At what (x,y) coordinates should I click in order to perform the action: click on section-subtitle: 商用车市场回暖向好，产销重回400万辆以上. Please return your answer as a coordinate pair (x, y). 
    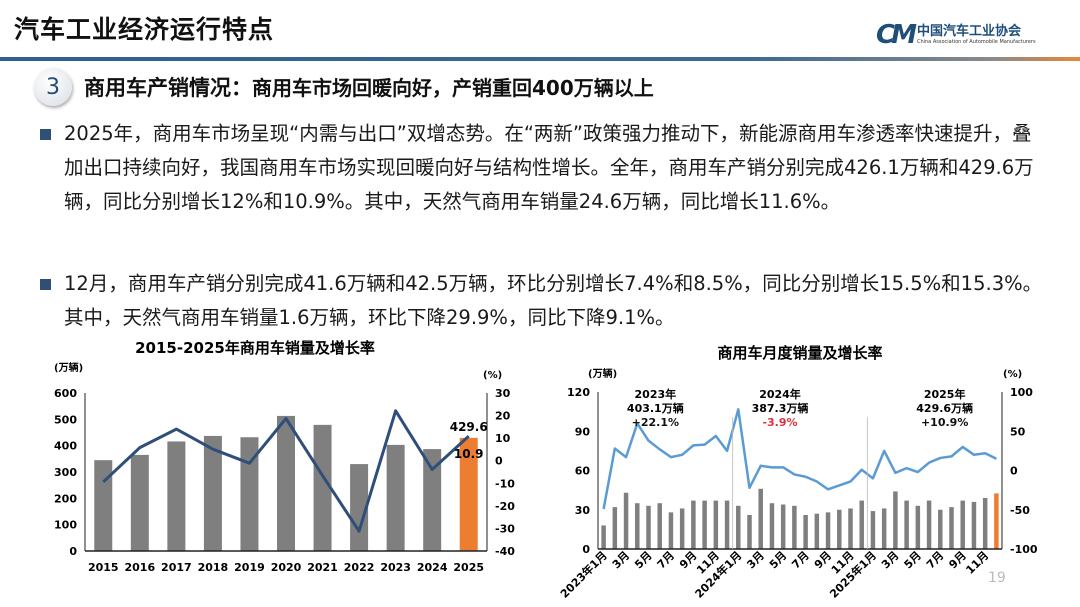
    Looking at the image, I should click on (453, 88).